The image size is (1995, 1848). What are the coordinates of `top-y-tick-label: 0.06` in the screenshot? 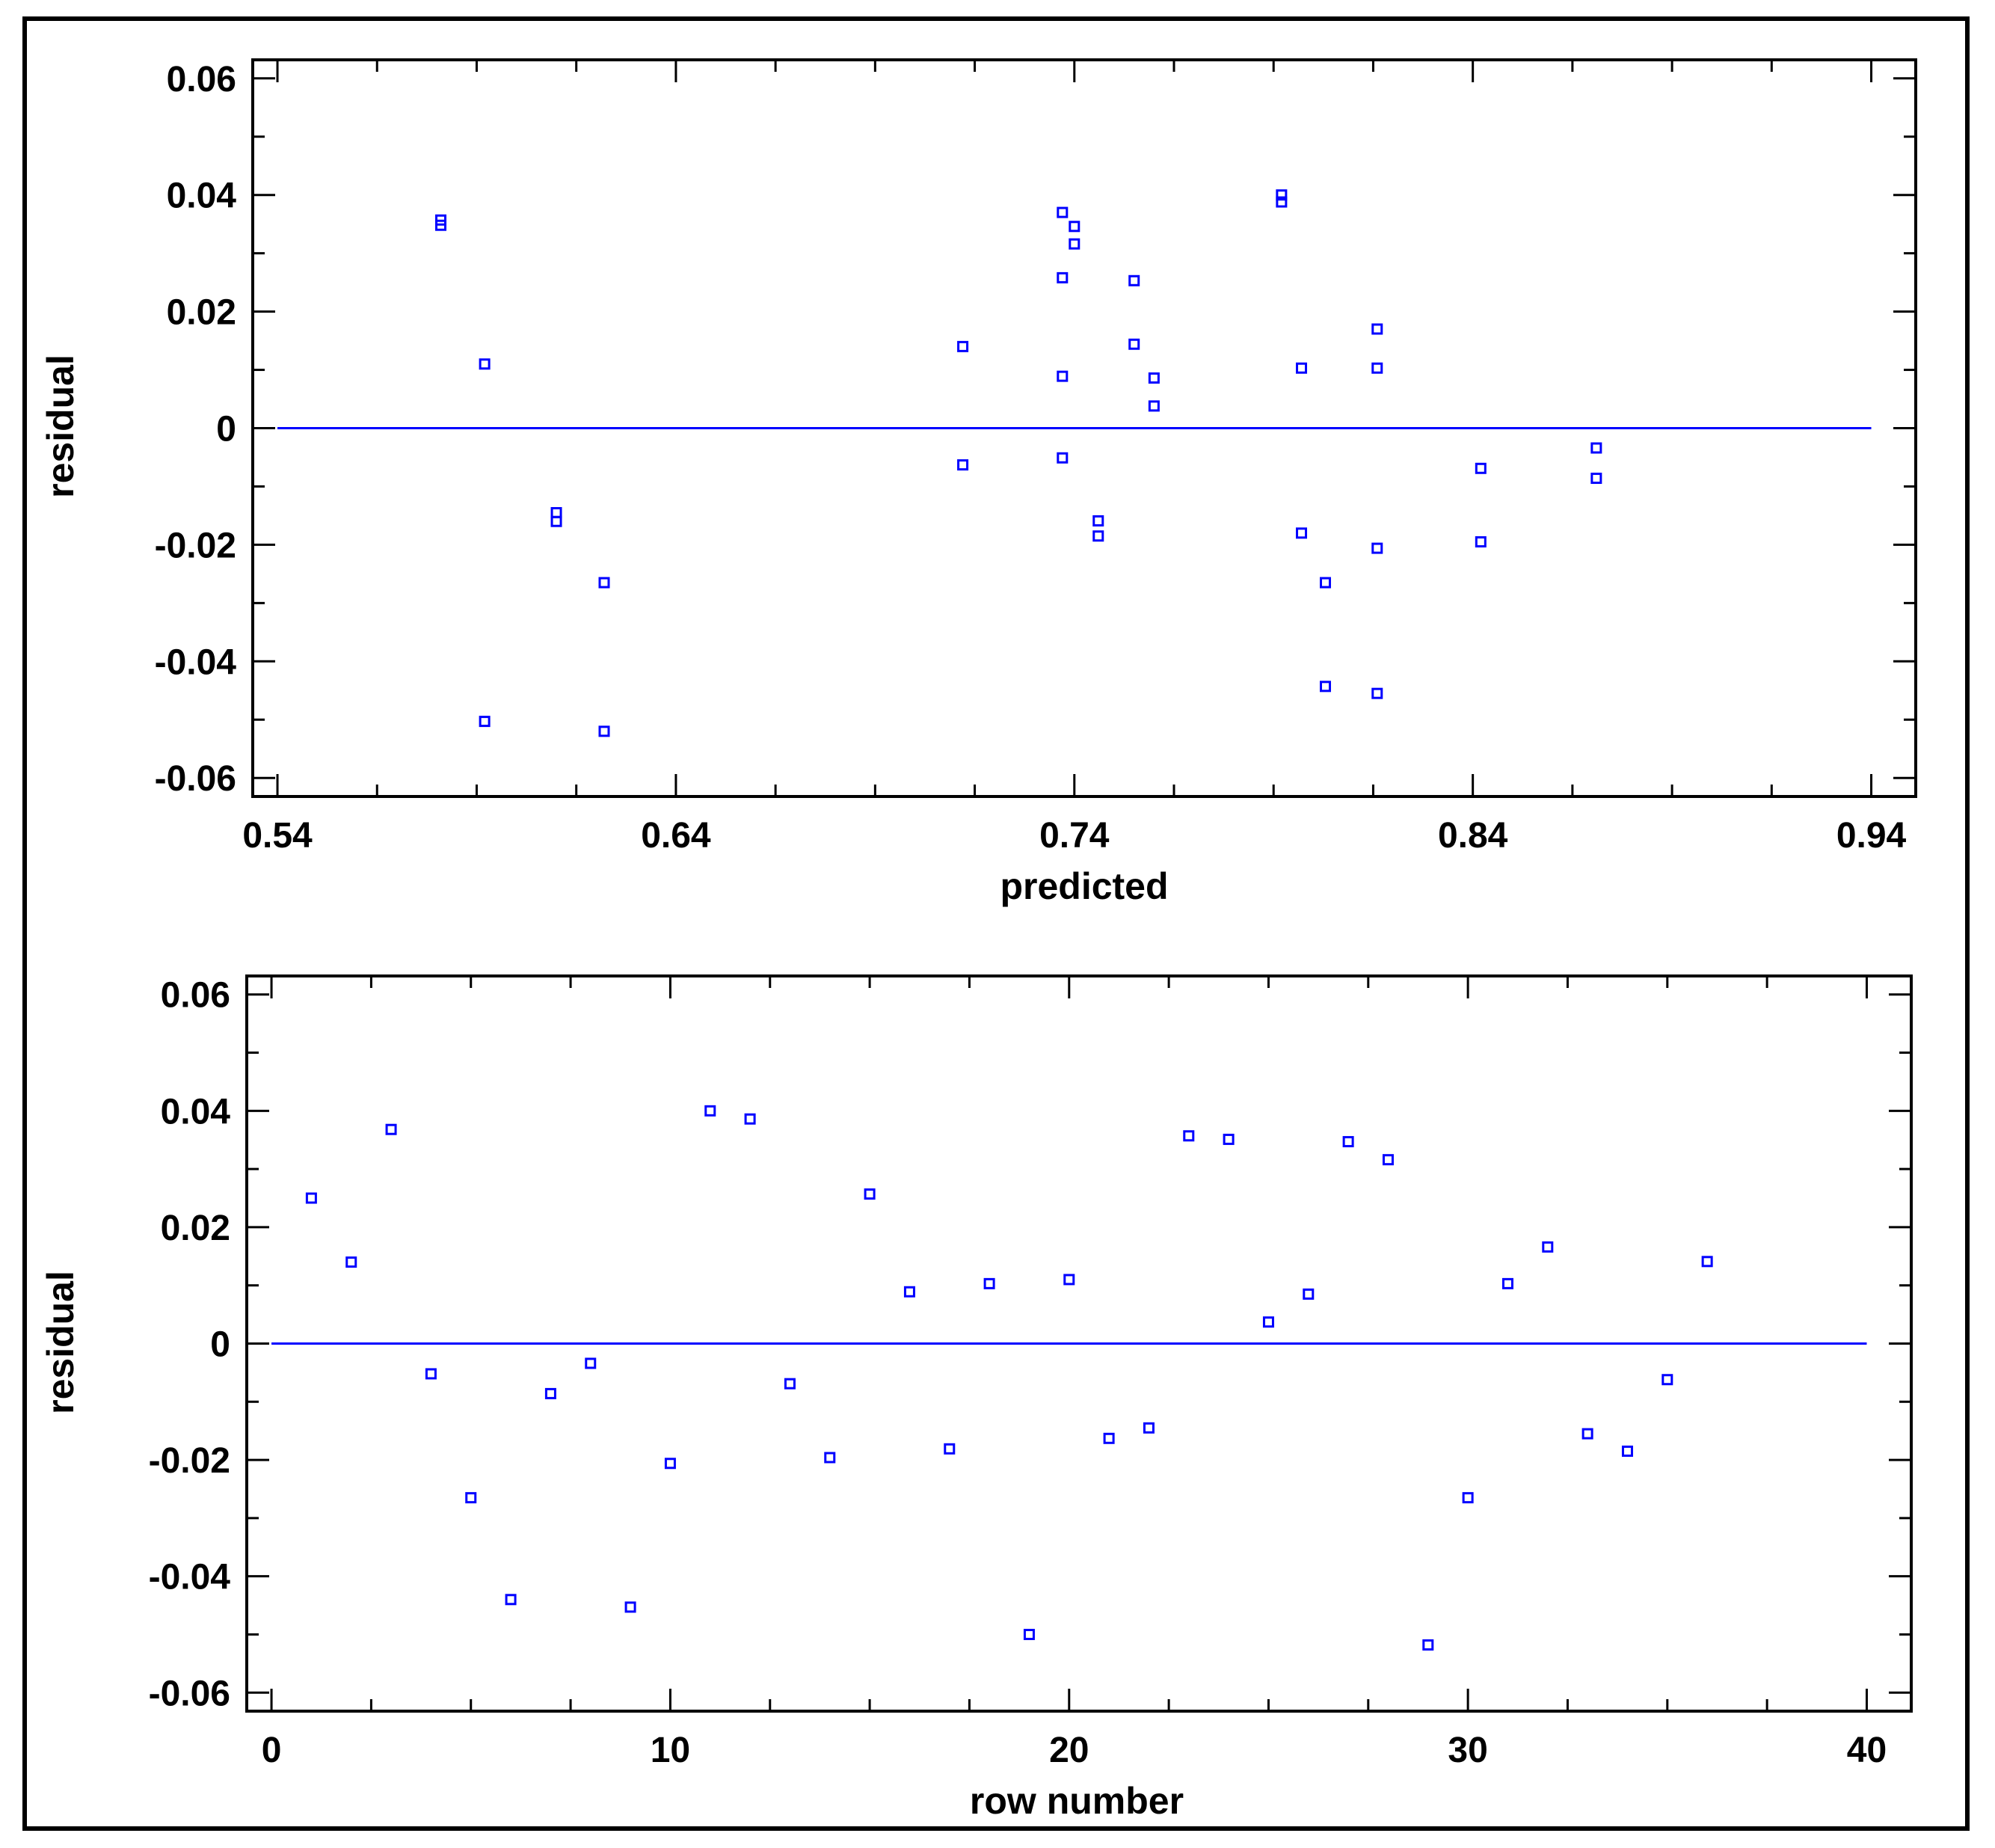 It's located at (201, 79).